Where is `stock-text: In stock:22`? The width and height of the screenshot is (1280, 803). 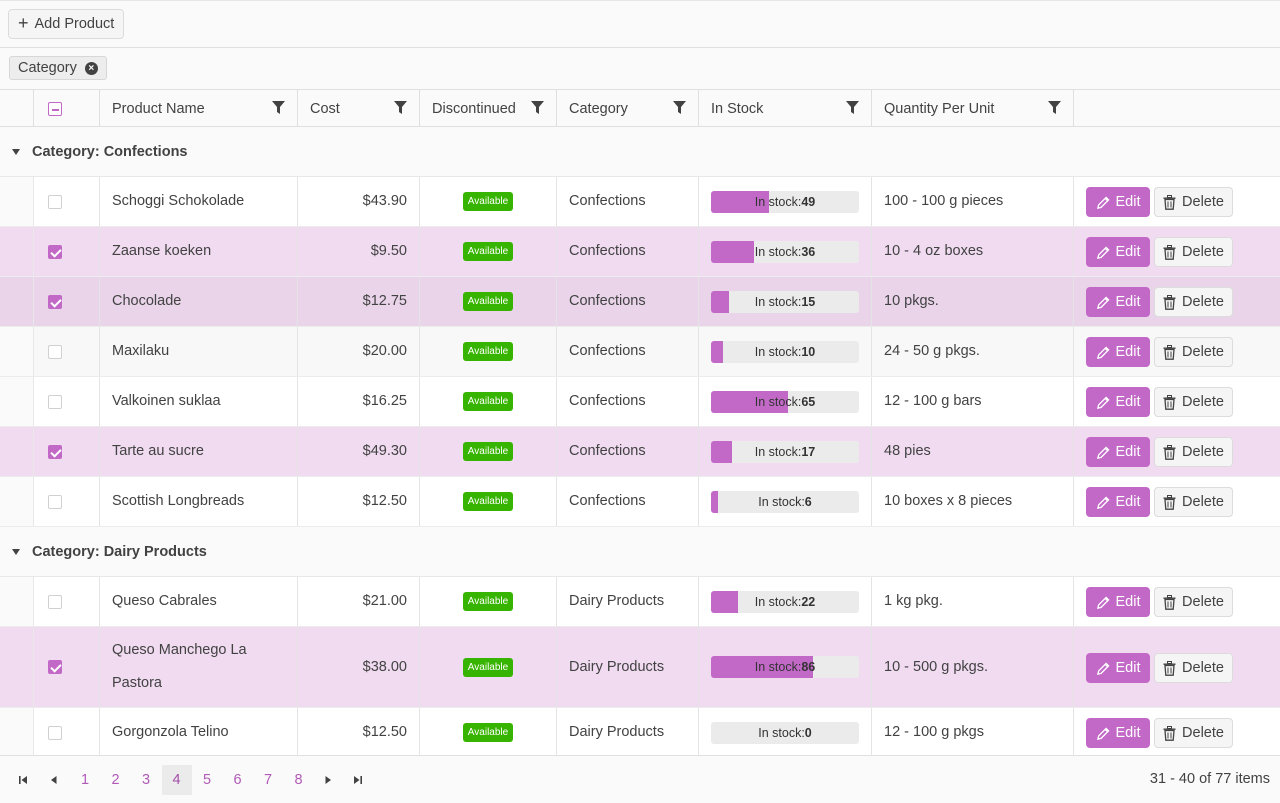 stock-text: In stock:22 is located at coordinates (785, 602).